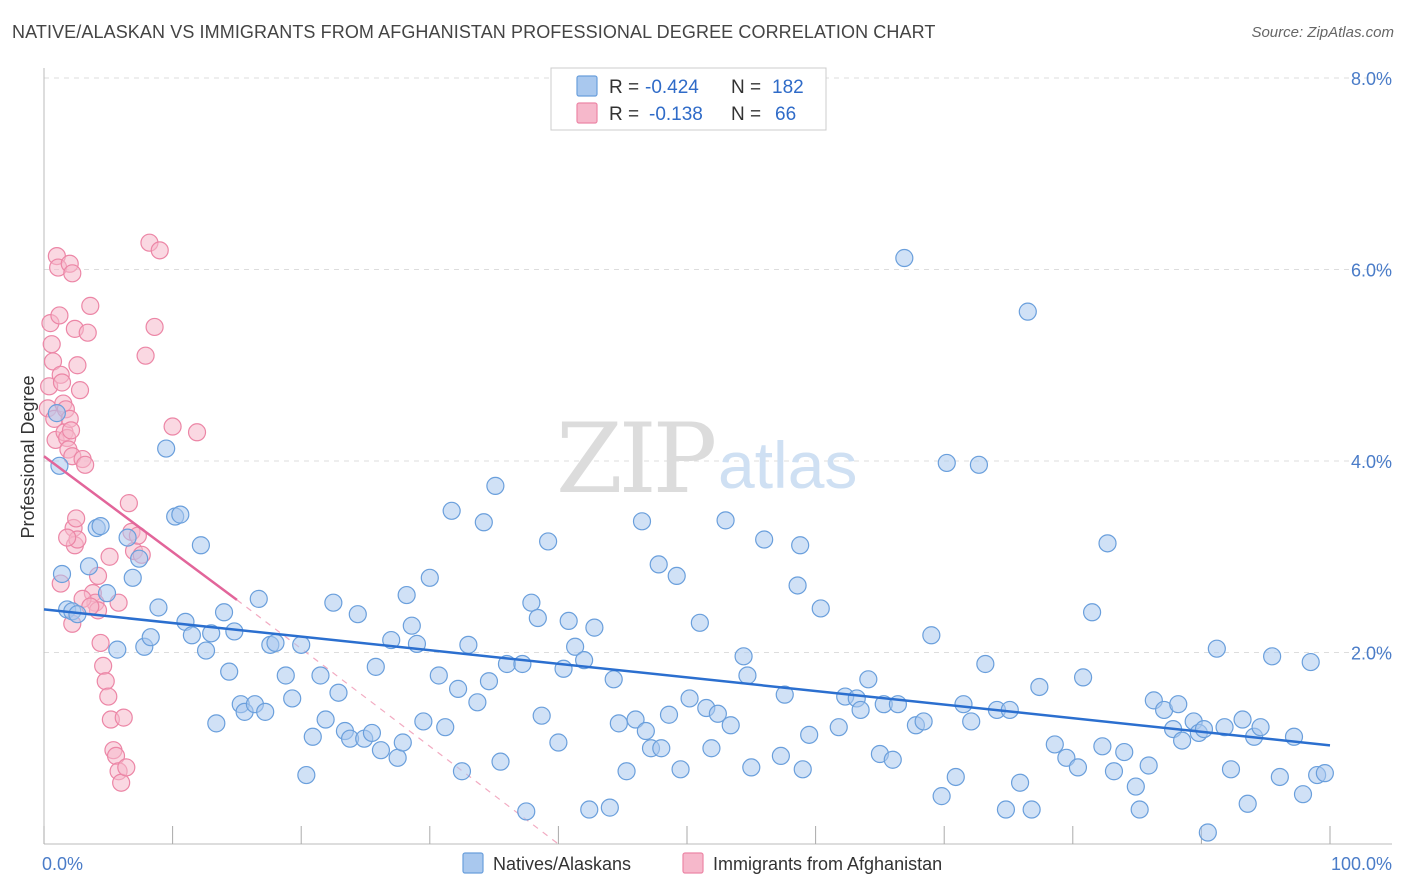 This screenshot has height=892, width=1406. I want to click on legend-n-value-2: 66, so click(785, 114).